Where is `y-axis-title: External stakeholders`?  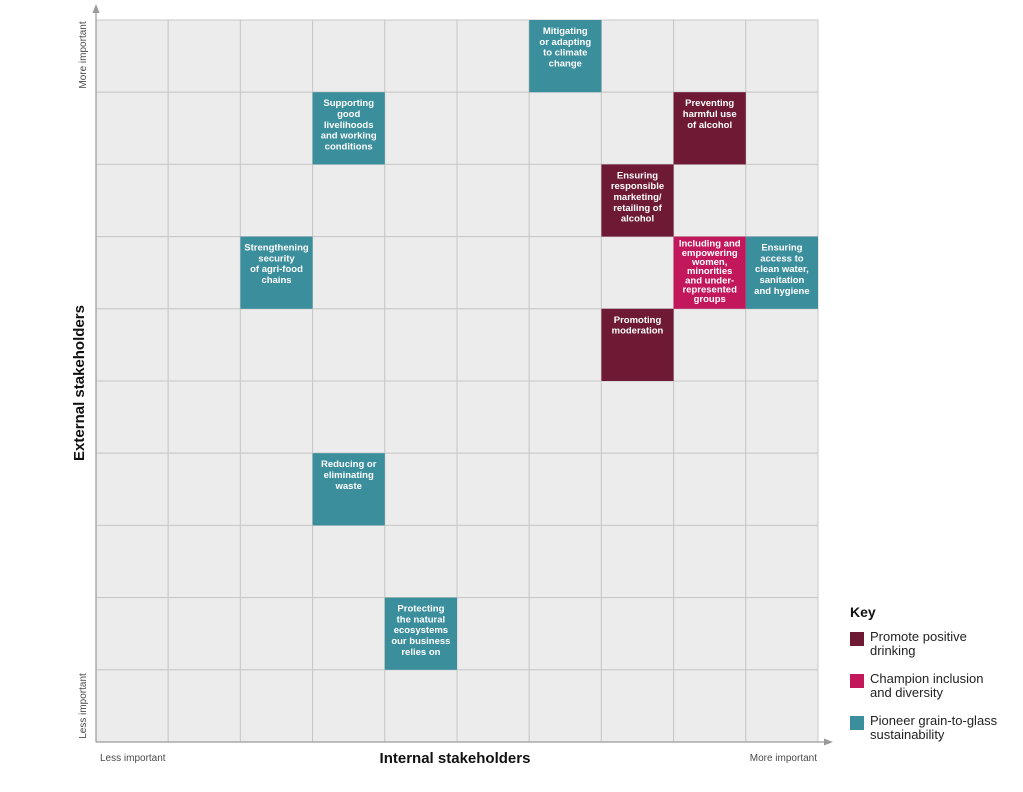
y-axis-title: External stakeholders is located at coordinates (79, 383).